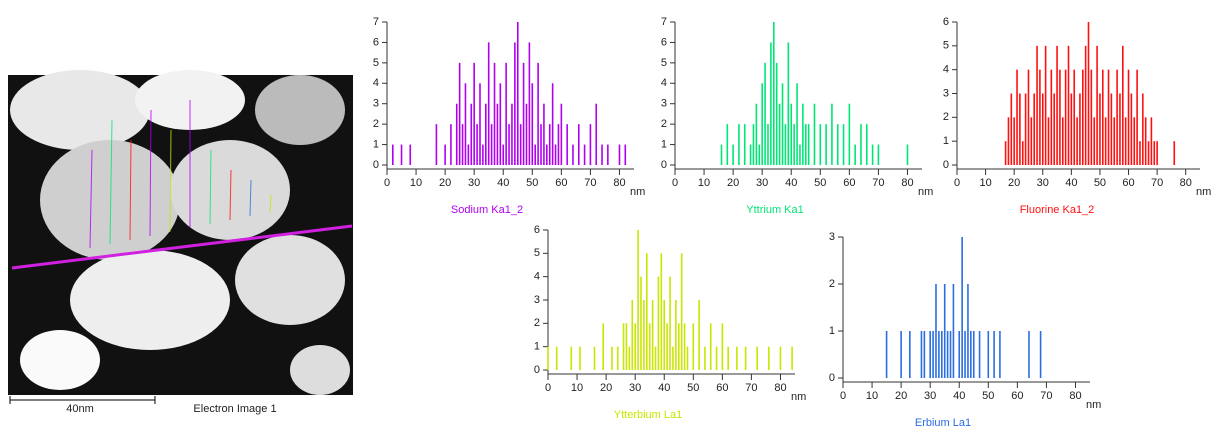 This screenshot has width=1216, height=427. What do you see at coordinates (487, 210) in the screenshot?
I see `chart-title: Sodium Ka1_2` at bounding box center [487, 210].